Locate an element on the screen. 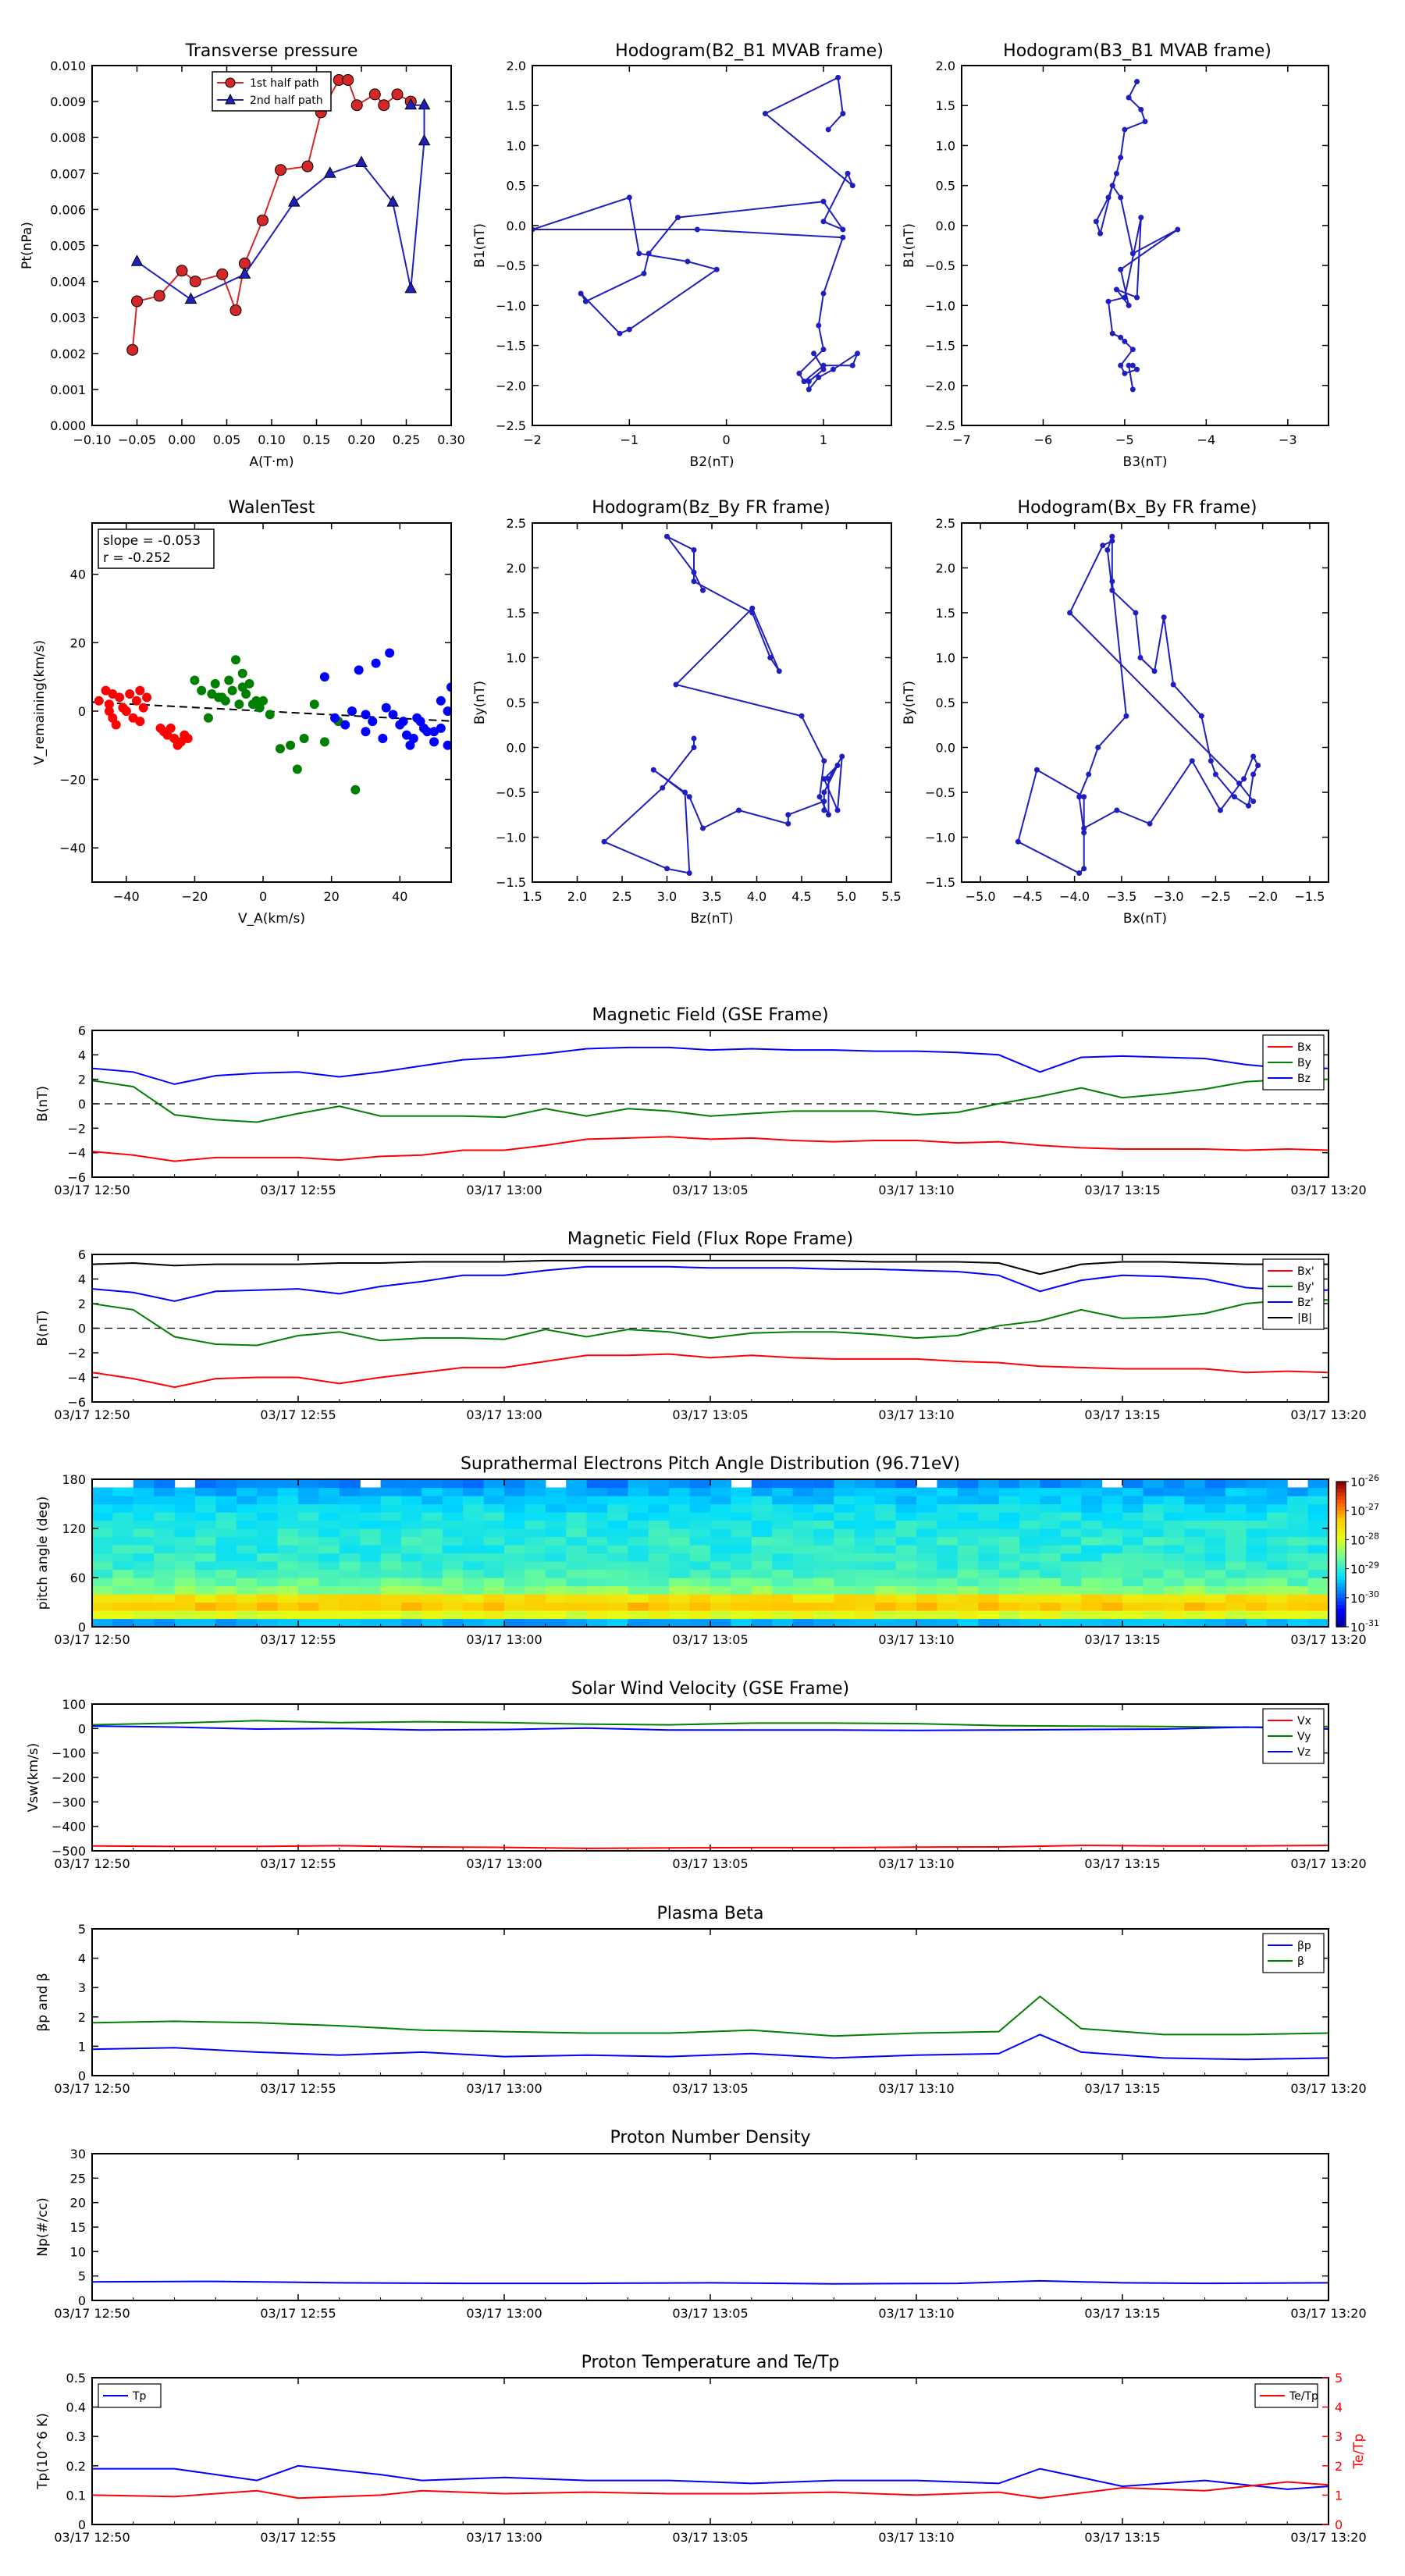 This screenshot has height=2576, width=1405. y-tick-label: 0.005 is located at coordinates (68, 246).